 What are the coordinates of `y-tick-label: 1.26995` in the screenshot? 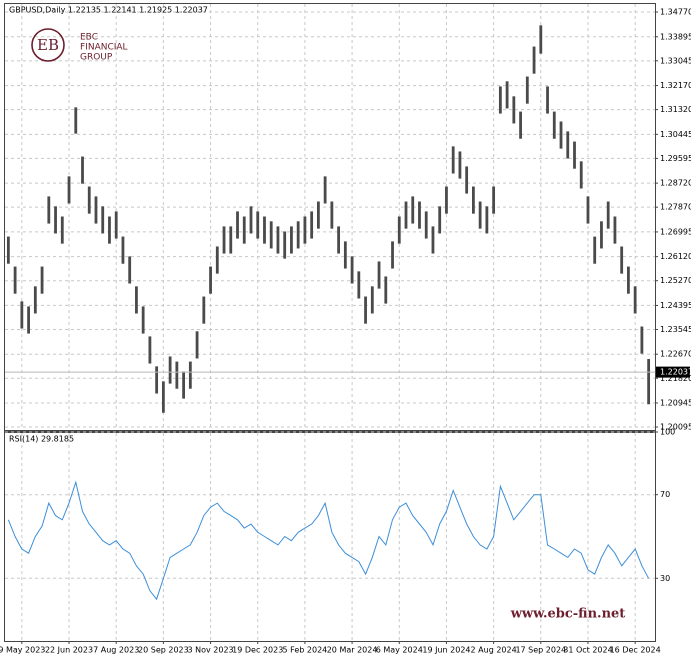 It's located at (675, 231).